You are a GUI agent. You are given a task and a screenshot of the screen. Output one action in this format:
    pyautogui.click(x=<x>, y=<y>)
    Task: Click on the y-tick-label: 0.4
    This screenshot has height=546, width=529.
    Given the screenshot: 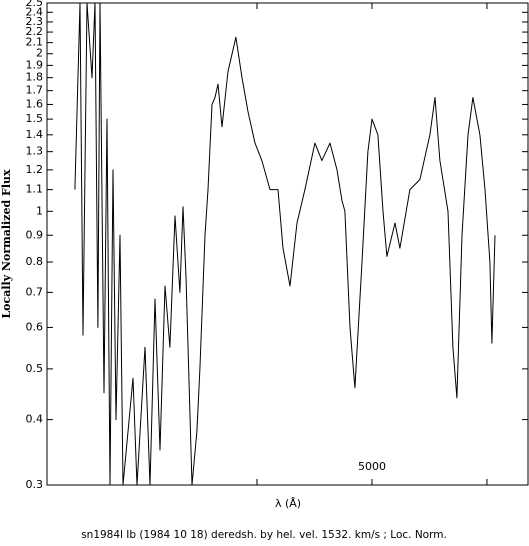 What is the action you would take?
    pyautogui.click(x=35, y=419)
    